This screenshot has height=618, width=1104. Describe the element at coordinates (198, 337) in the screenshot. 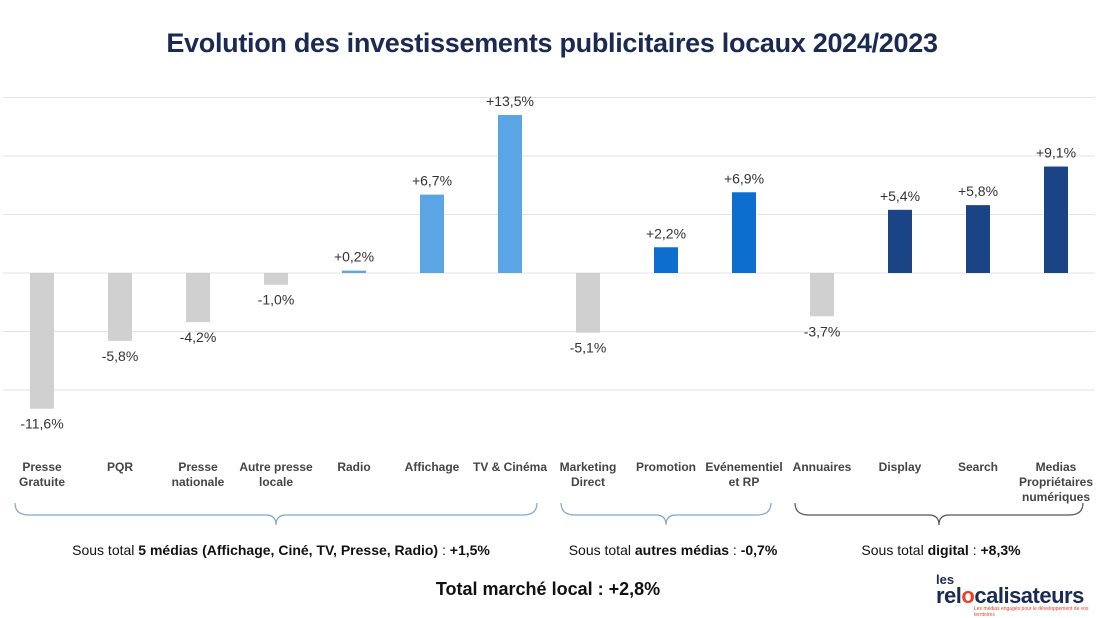

I see `data-label: -4,2%` at that location.